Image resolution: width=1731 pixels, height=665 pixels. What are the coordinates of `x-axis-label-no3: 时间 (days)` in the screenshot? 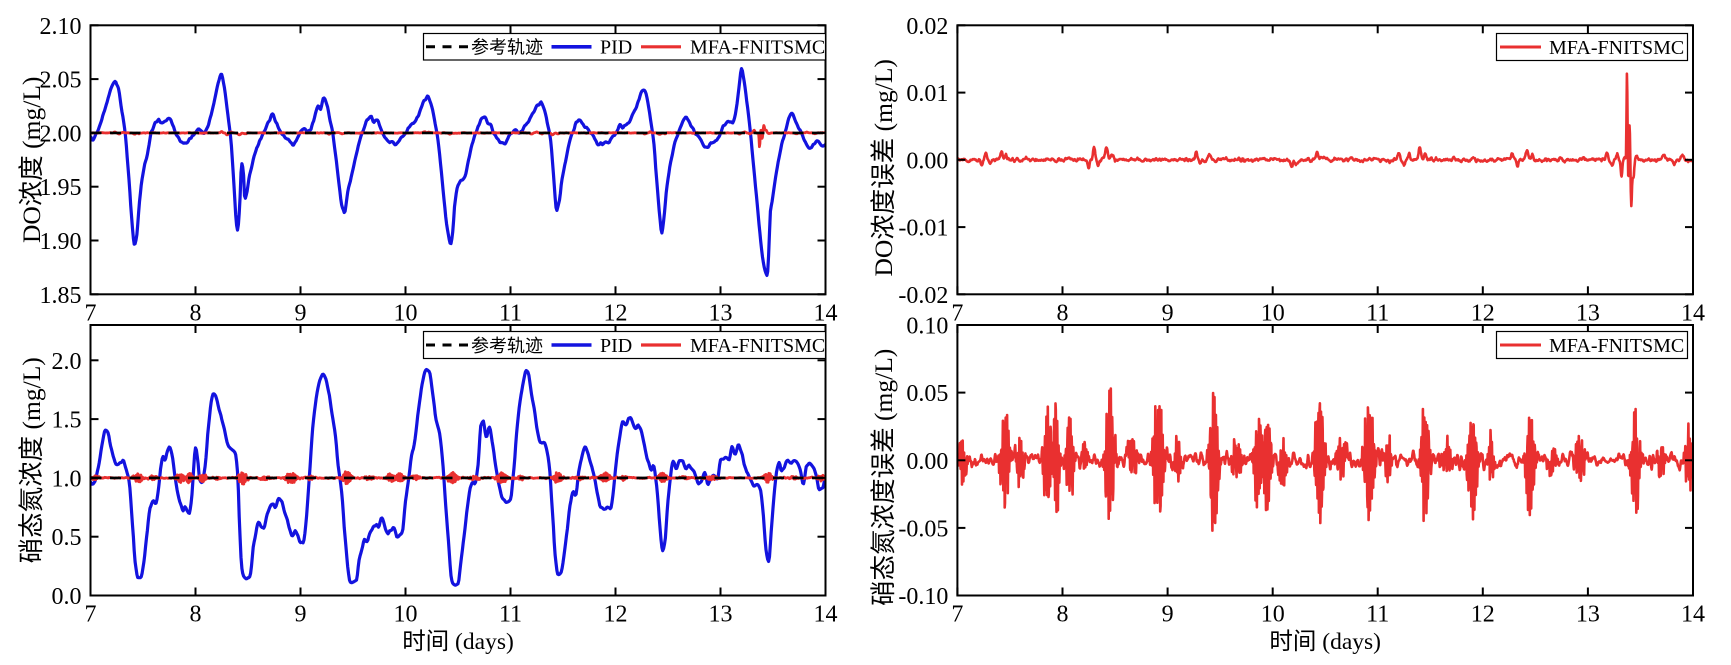 It's located at (458, 641).